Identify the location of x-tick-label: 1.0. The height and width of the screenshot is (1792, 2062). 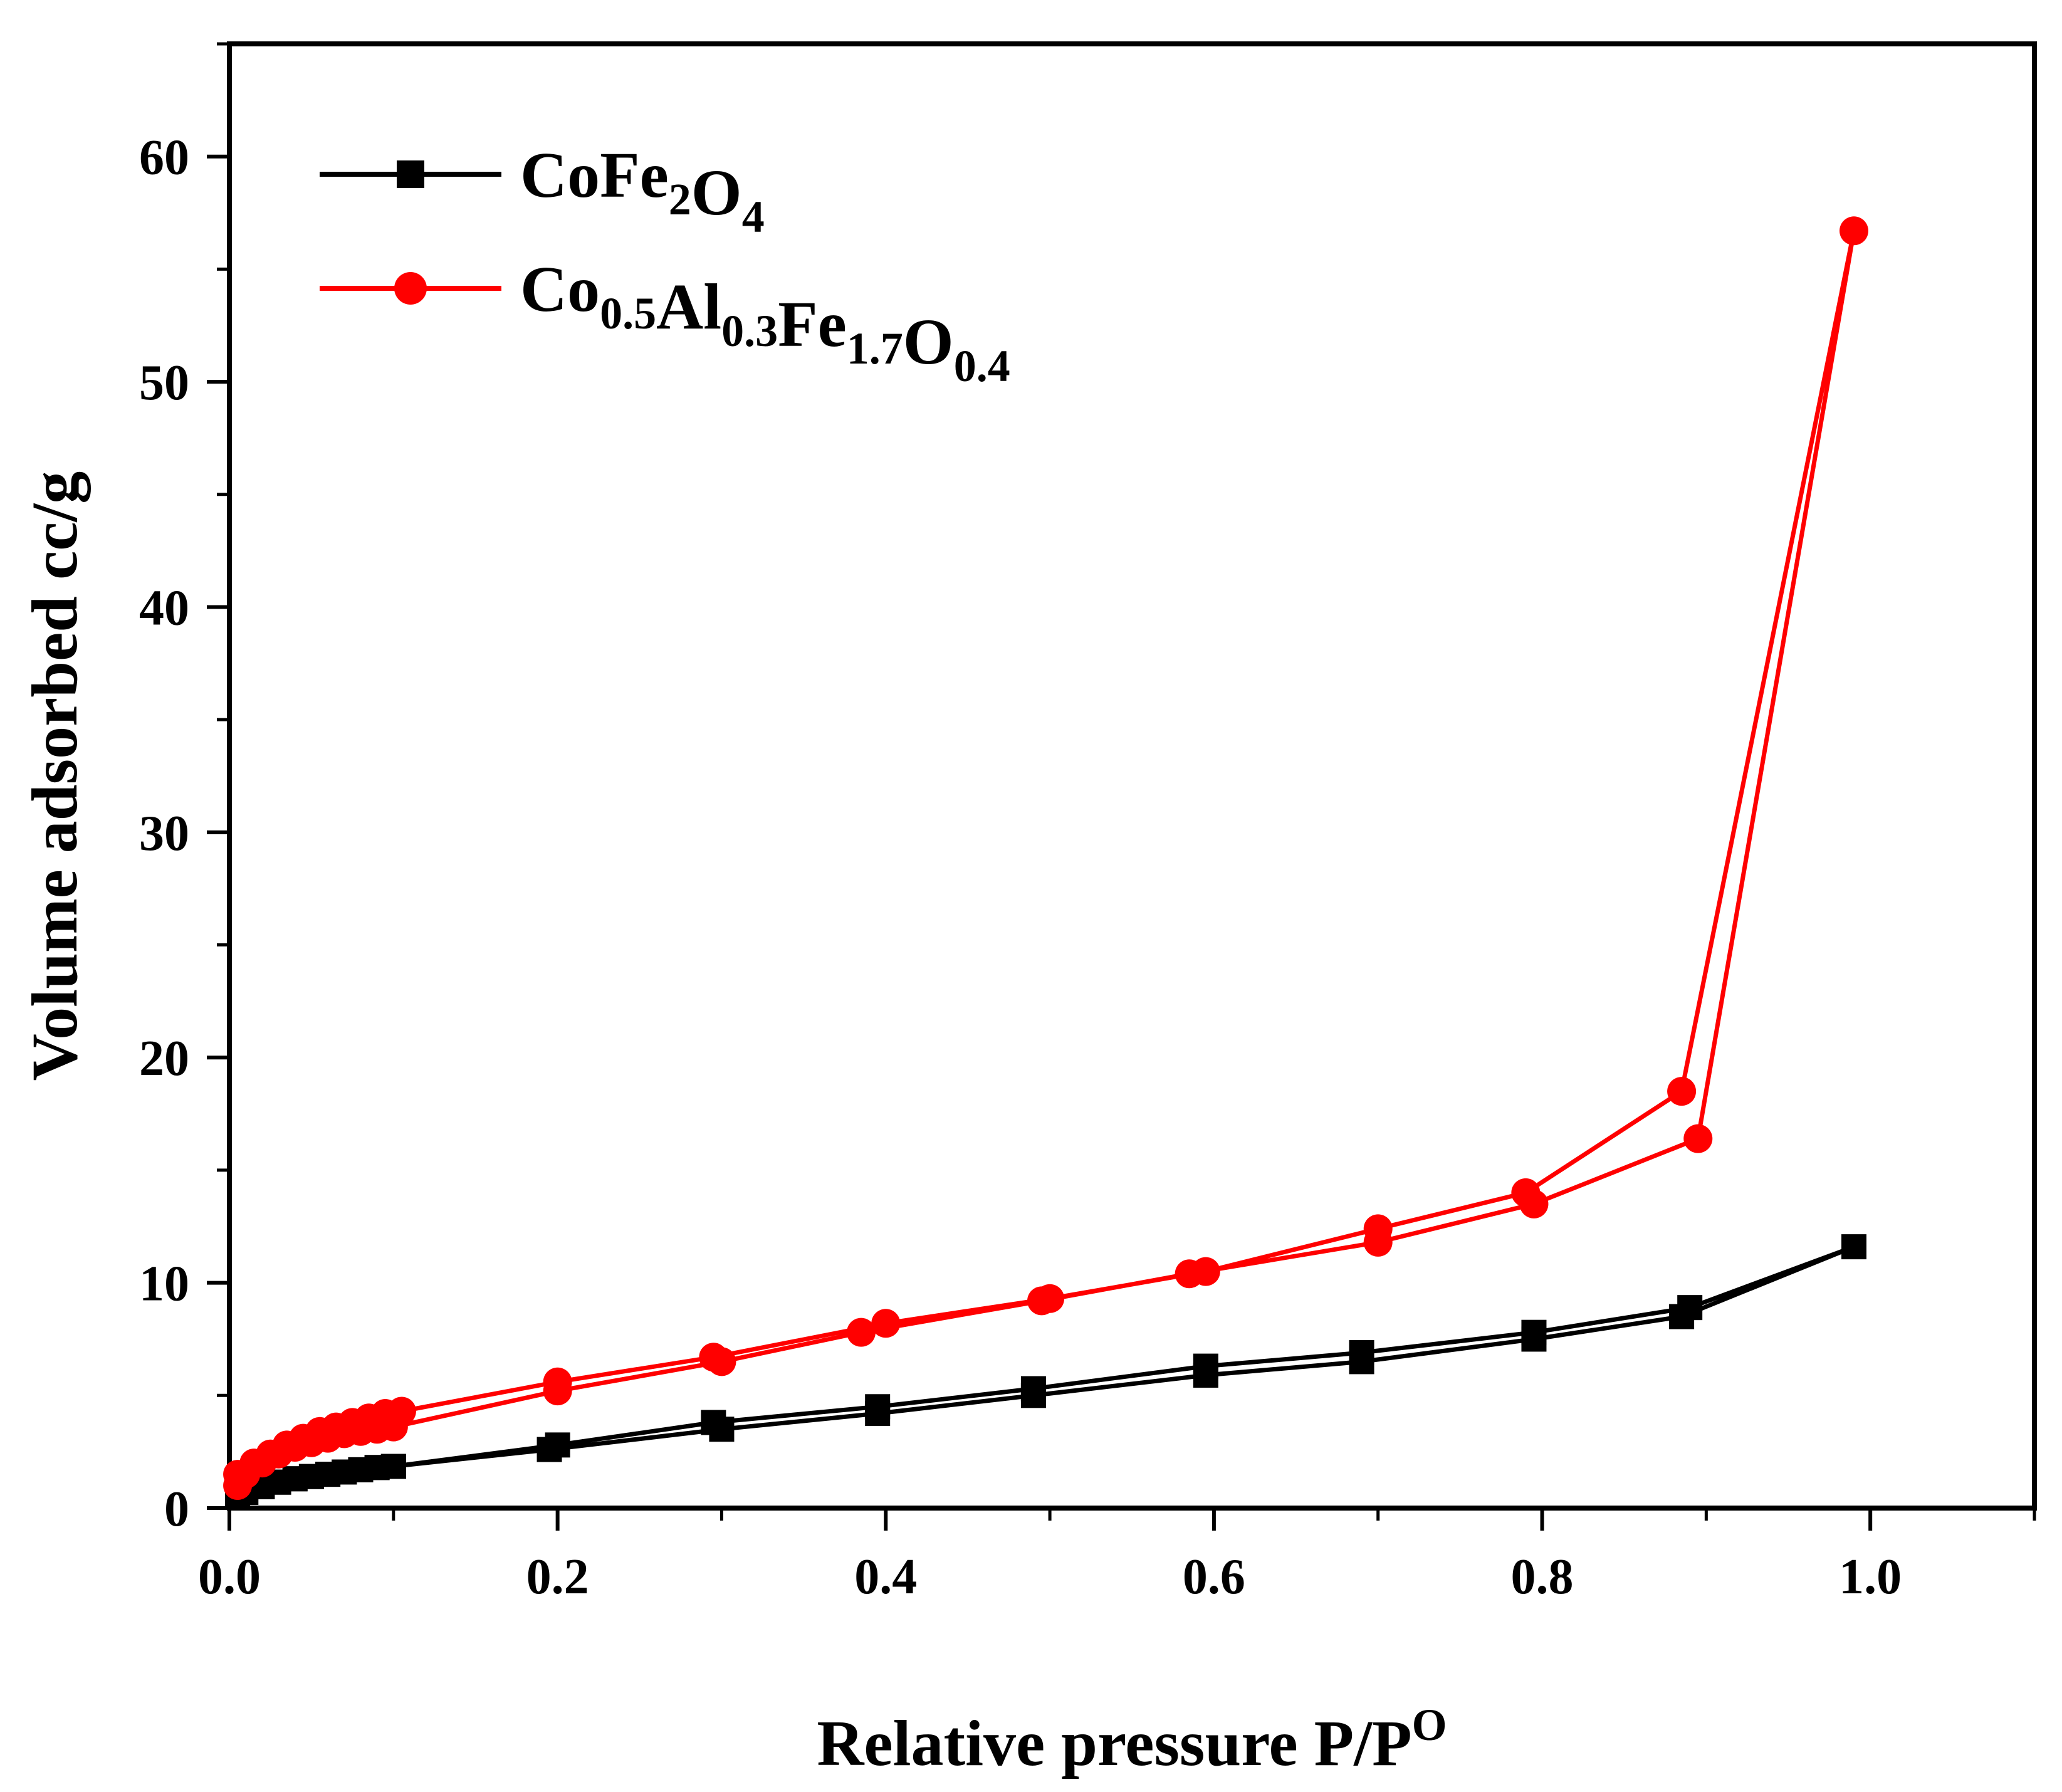
(1871, 1577).